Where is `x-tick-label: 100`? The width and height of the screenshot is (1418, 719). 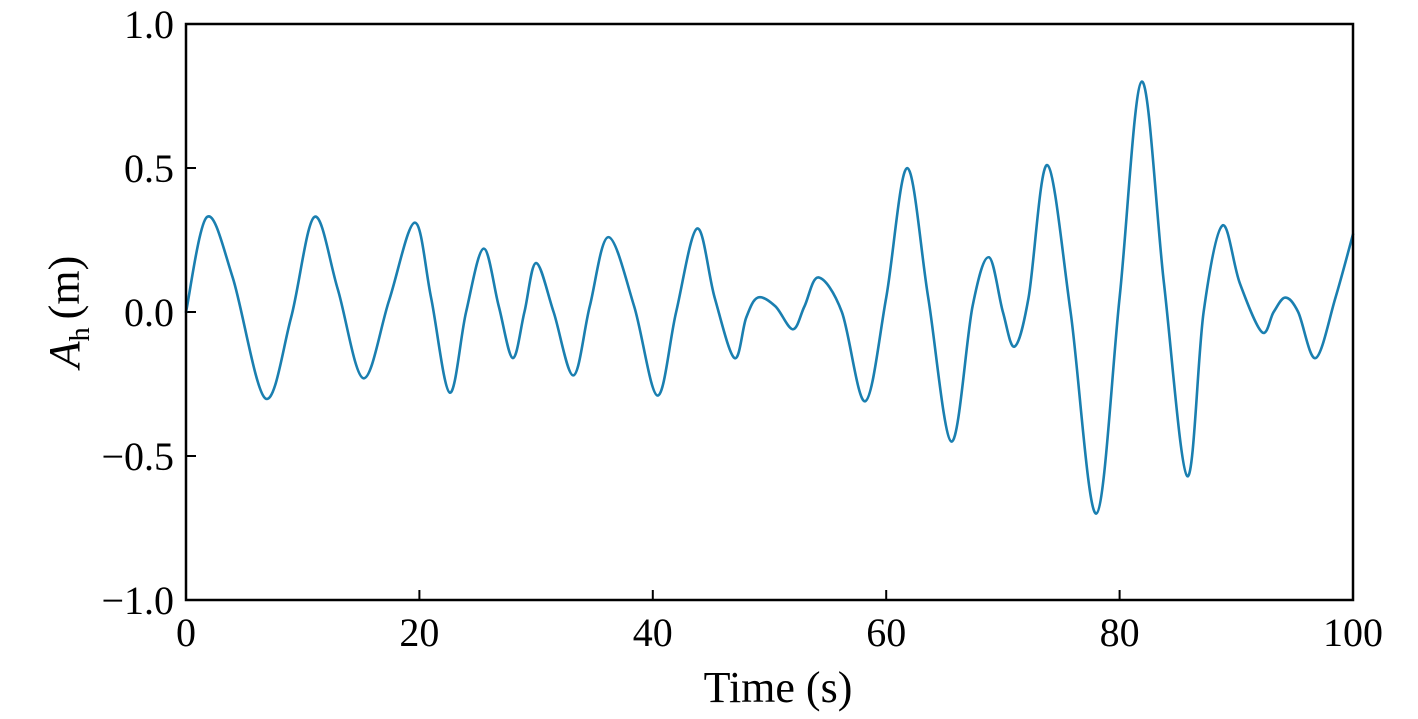
x-tick-label: 100 is located at coordinates (1353, 632).